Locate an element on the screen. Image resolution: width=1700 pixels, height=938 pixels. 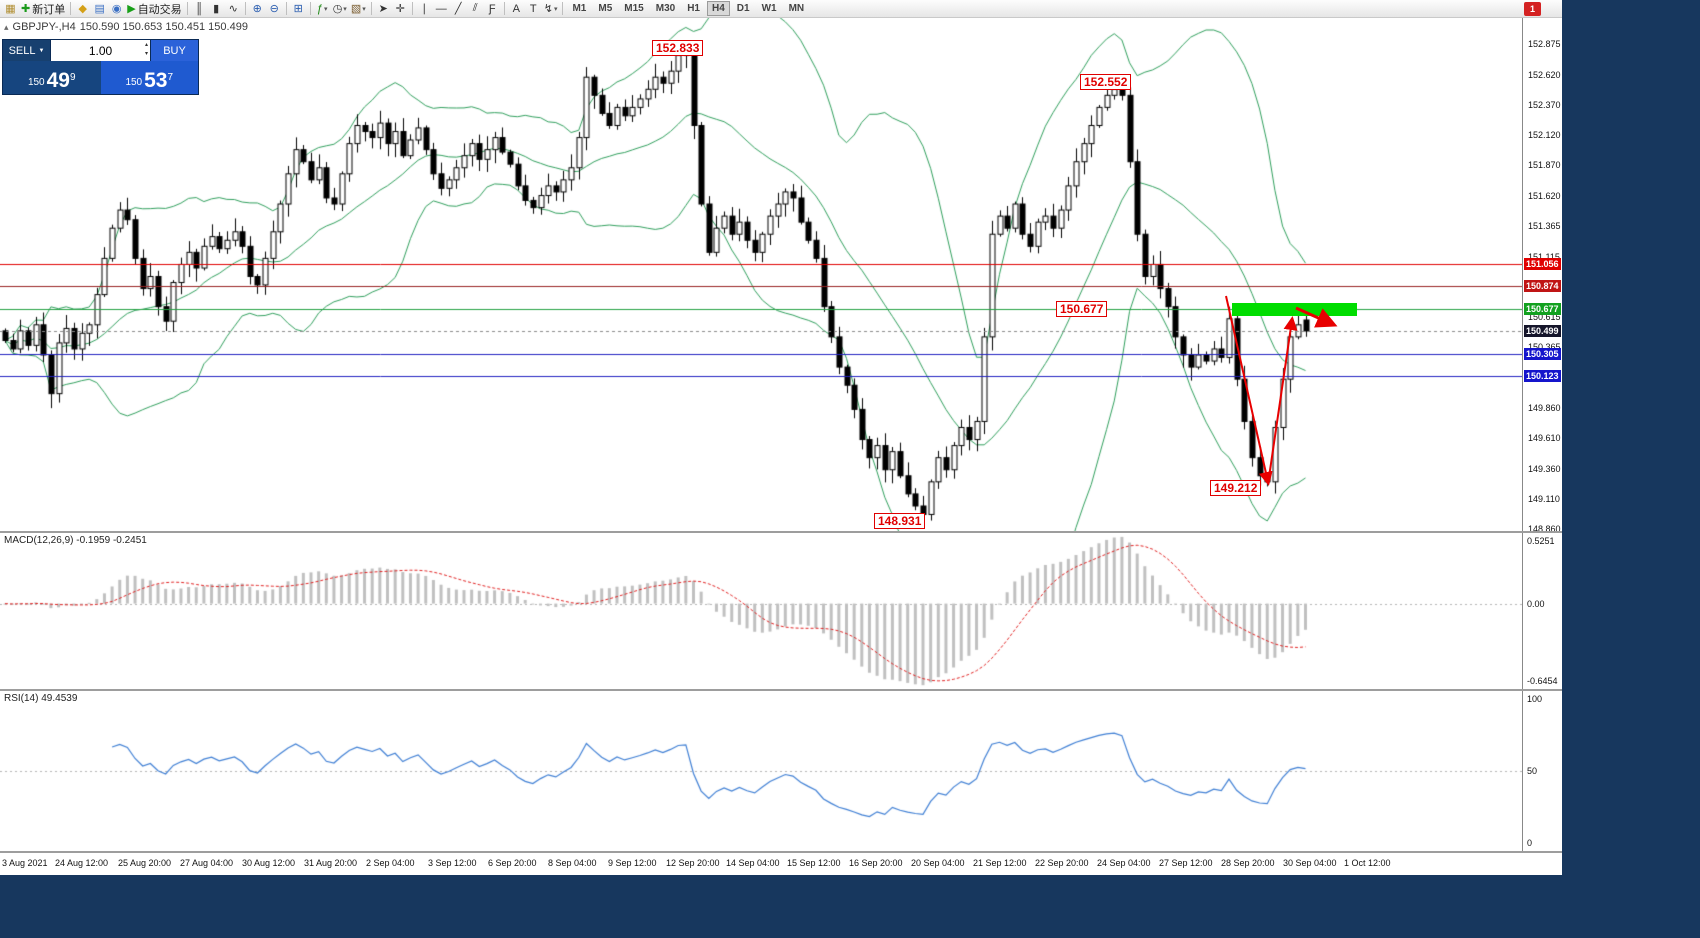
market-watch-icon-glyph: ◆ is located at coordinates (82, 9).